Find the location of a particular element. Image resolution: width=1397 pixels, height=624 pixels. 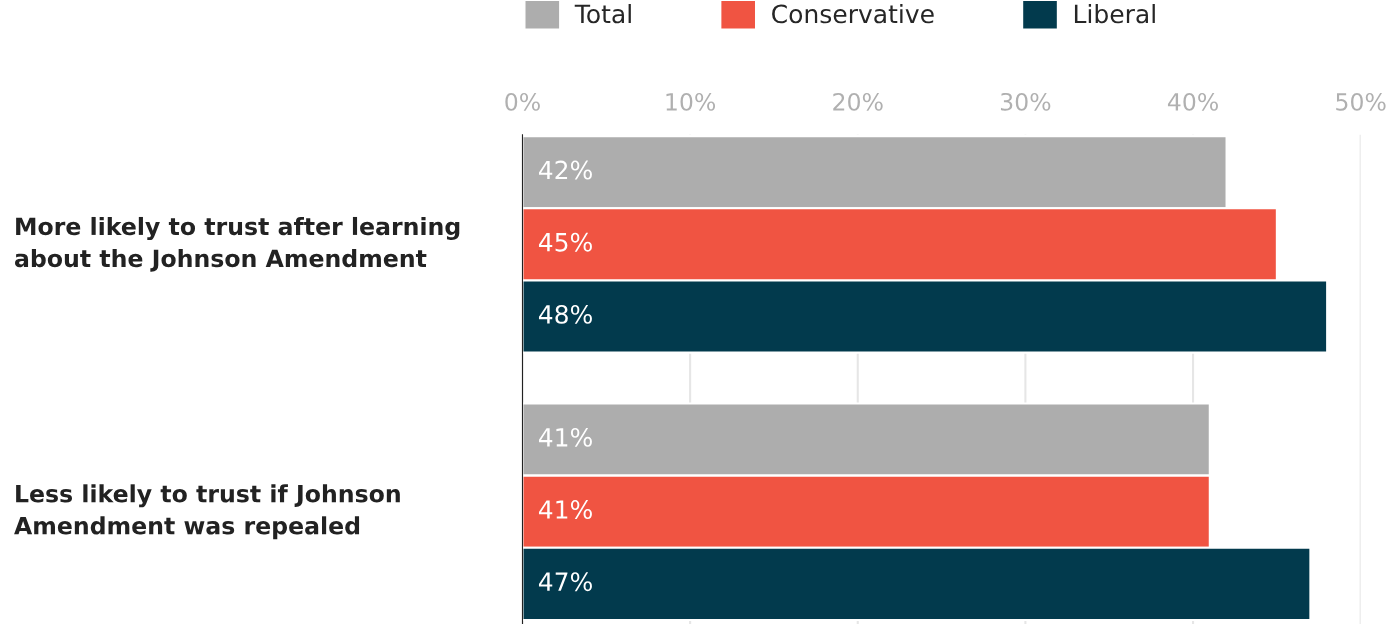

data-label: 42% is located at coordinates (565, 170).